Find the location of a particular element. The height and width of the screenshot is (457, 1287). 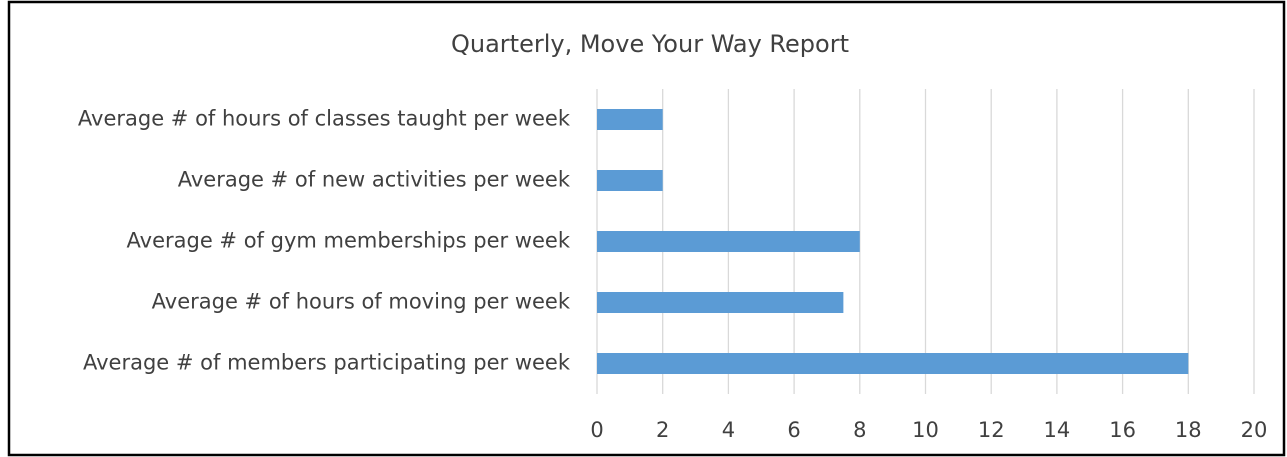

y-tick-label: Average # of new activities per week is located at coordinates (374, 180).